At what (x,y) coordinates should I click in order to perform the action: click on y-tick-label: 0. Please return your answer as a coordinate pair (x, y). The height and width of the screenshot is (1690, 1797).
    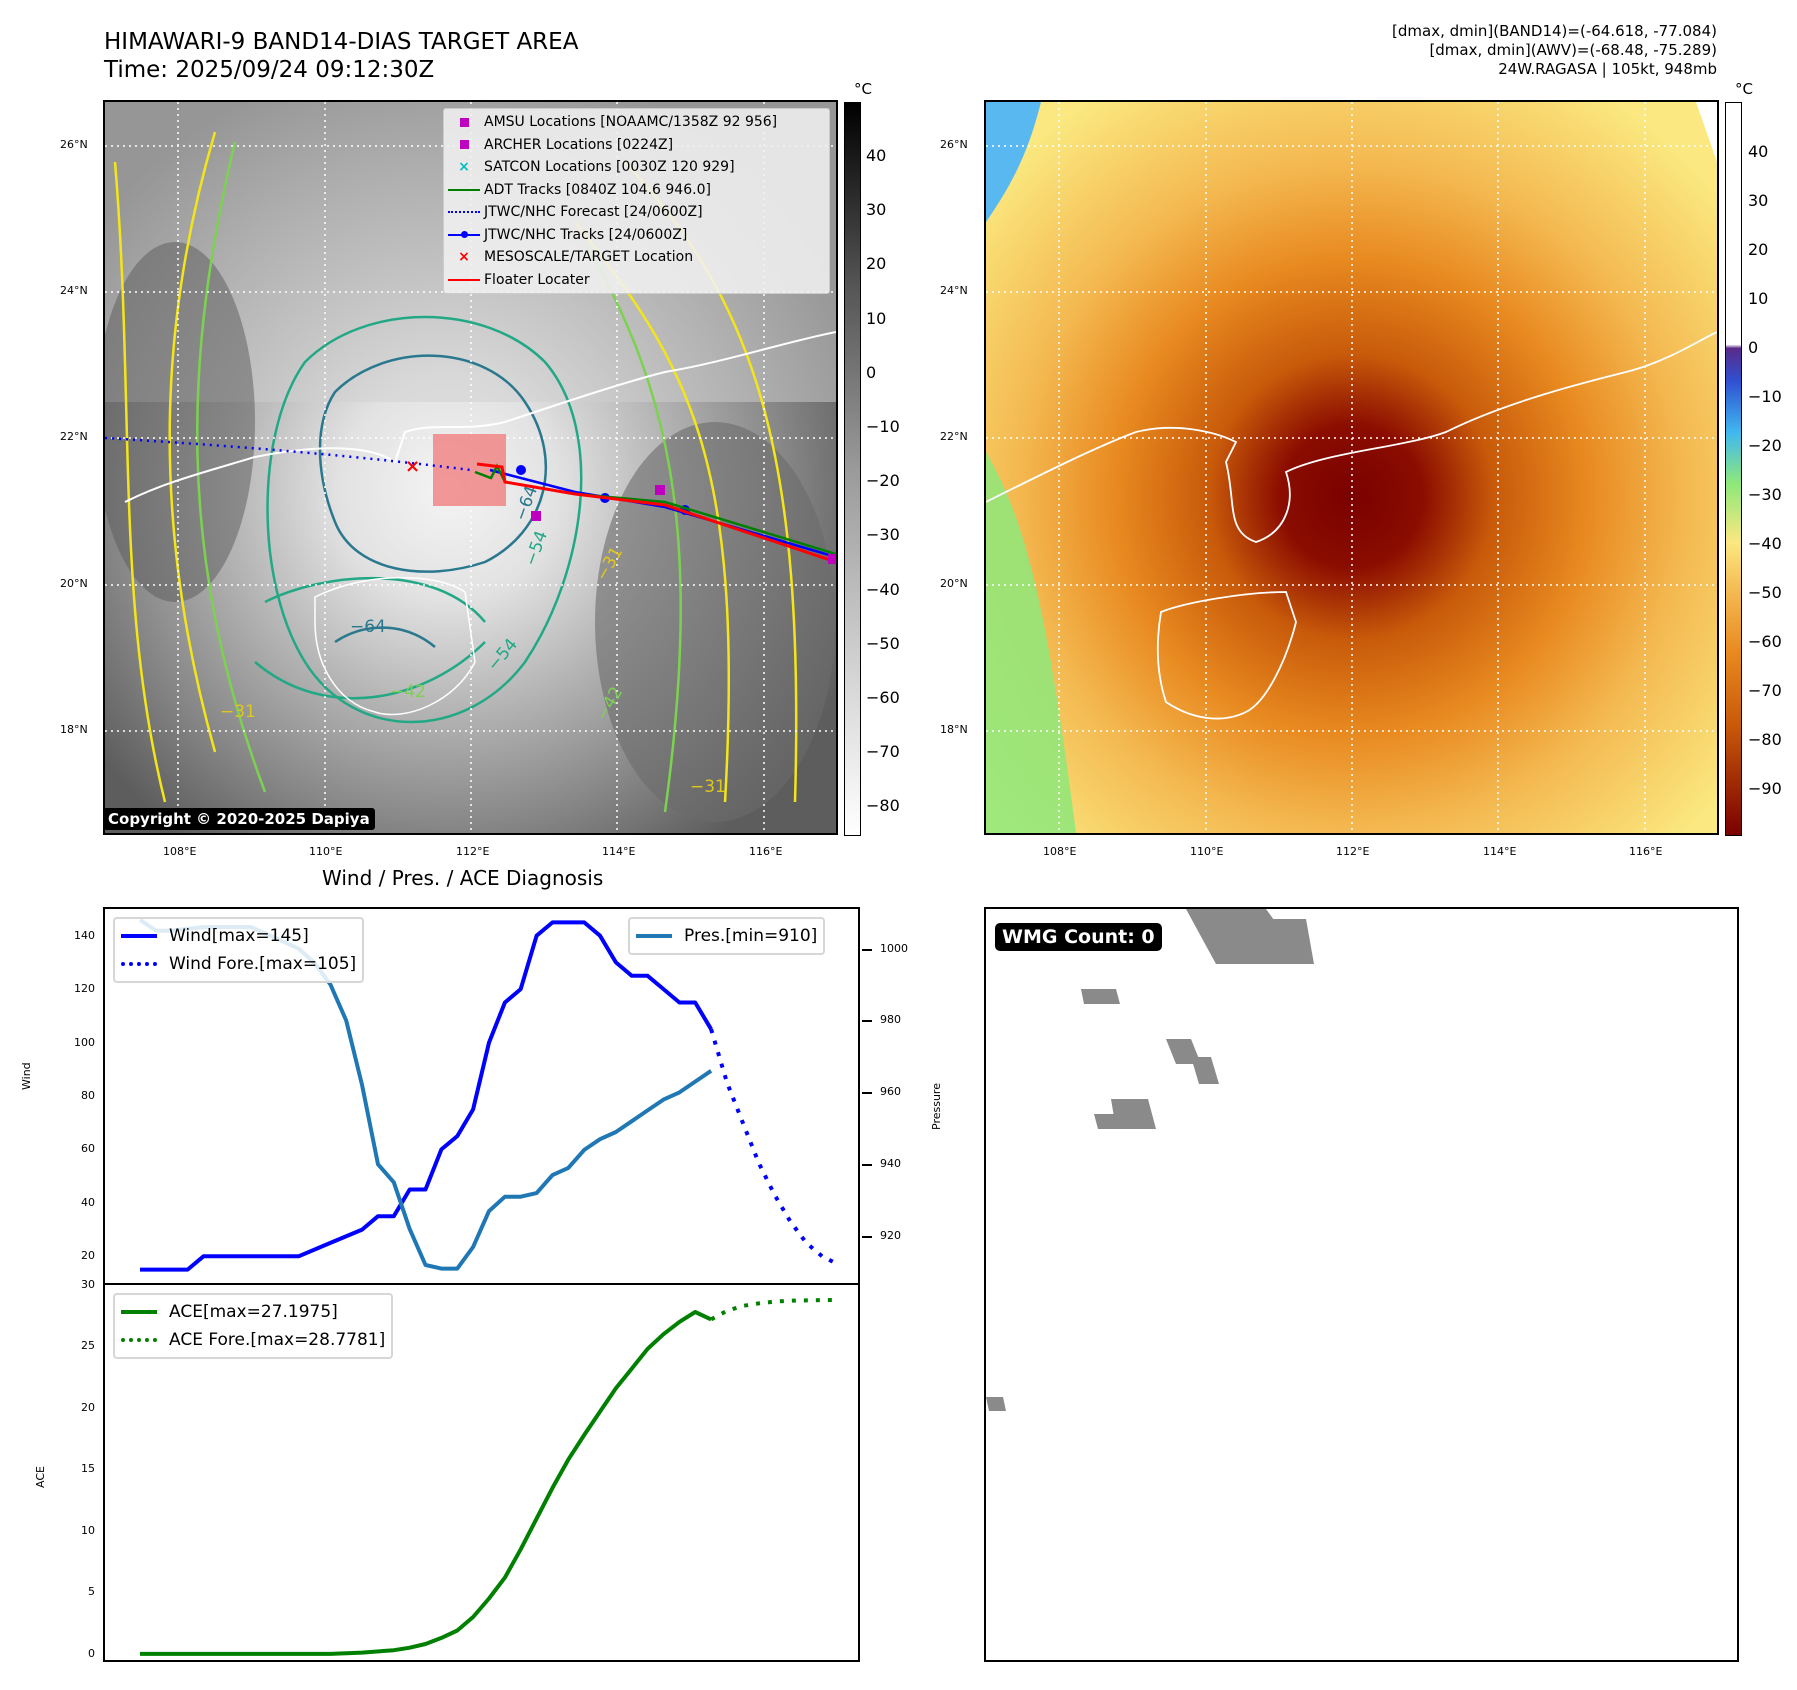
    Looking at the image, I should click on (91, 1653).